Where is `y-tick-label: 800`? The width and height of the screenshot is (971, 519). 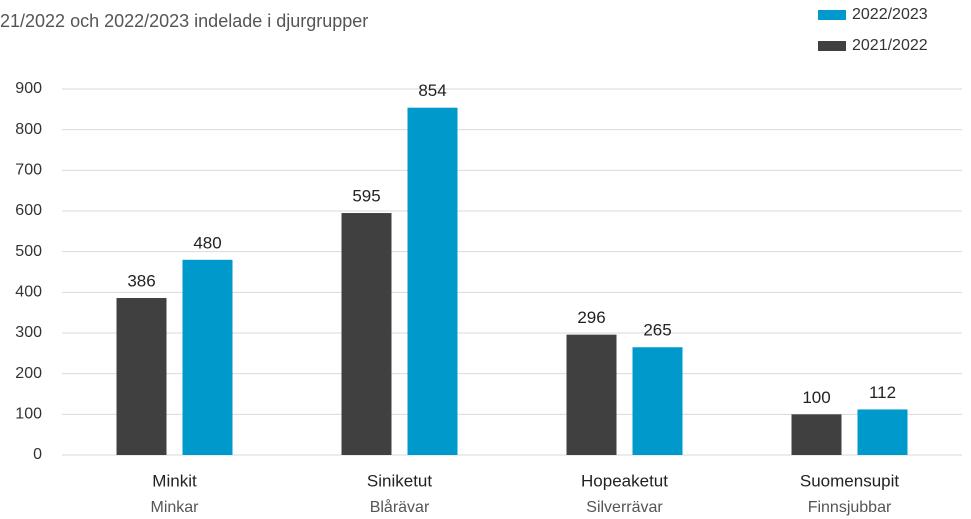
y-tick-label: 800 is located at coordinates (28, 129).